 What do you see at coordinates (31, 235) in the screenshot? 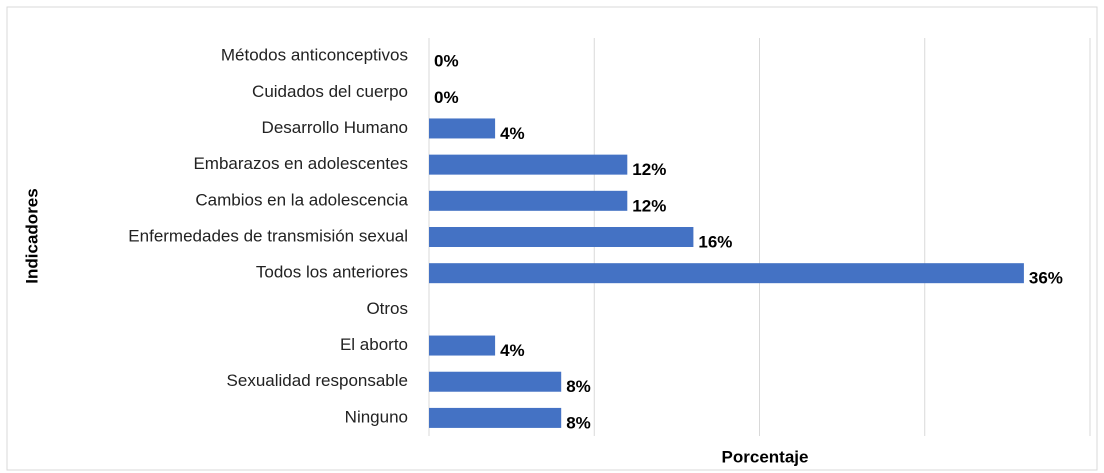
I see `y-axis-title: Indicadores` at bounding box center [31, 235].